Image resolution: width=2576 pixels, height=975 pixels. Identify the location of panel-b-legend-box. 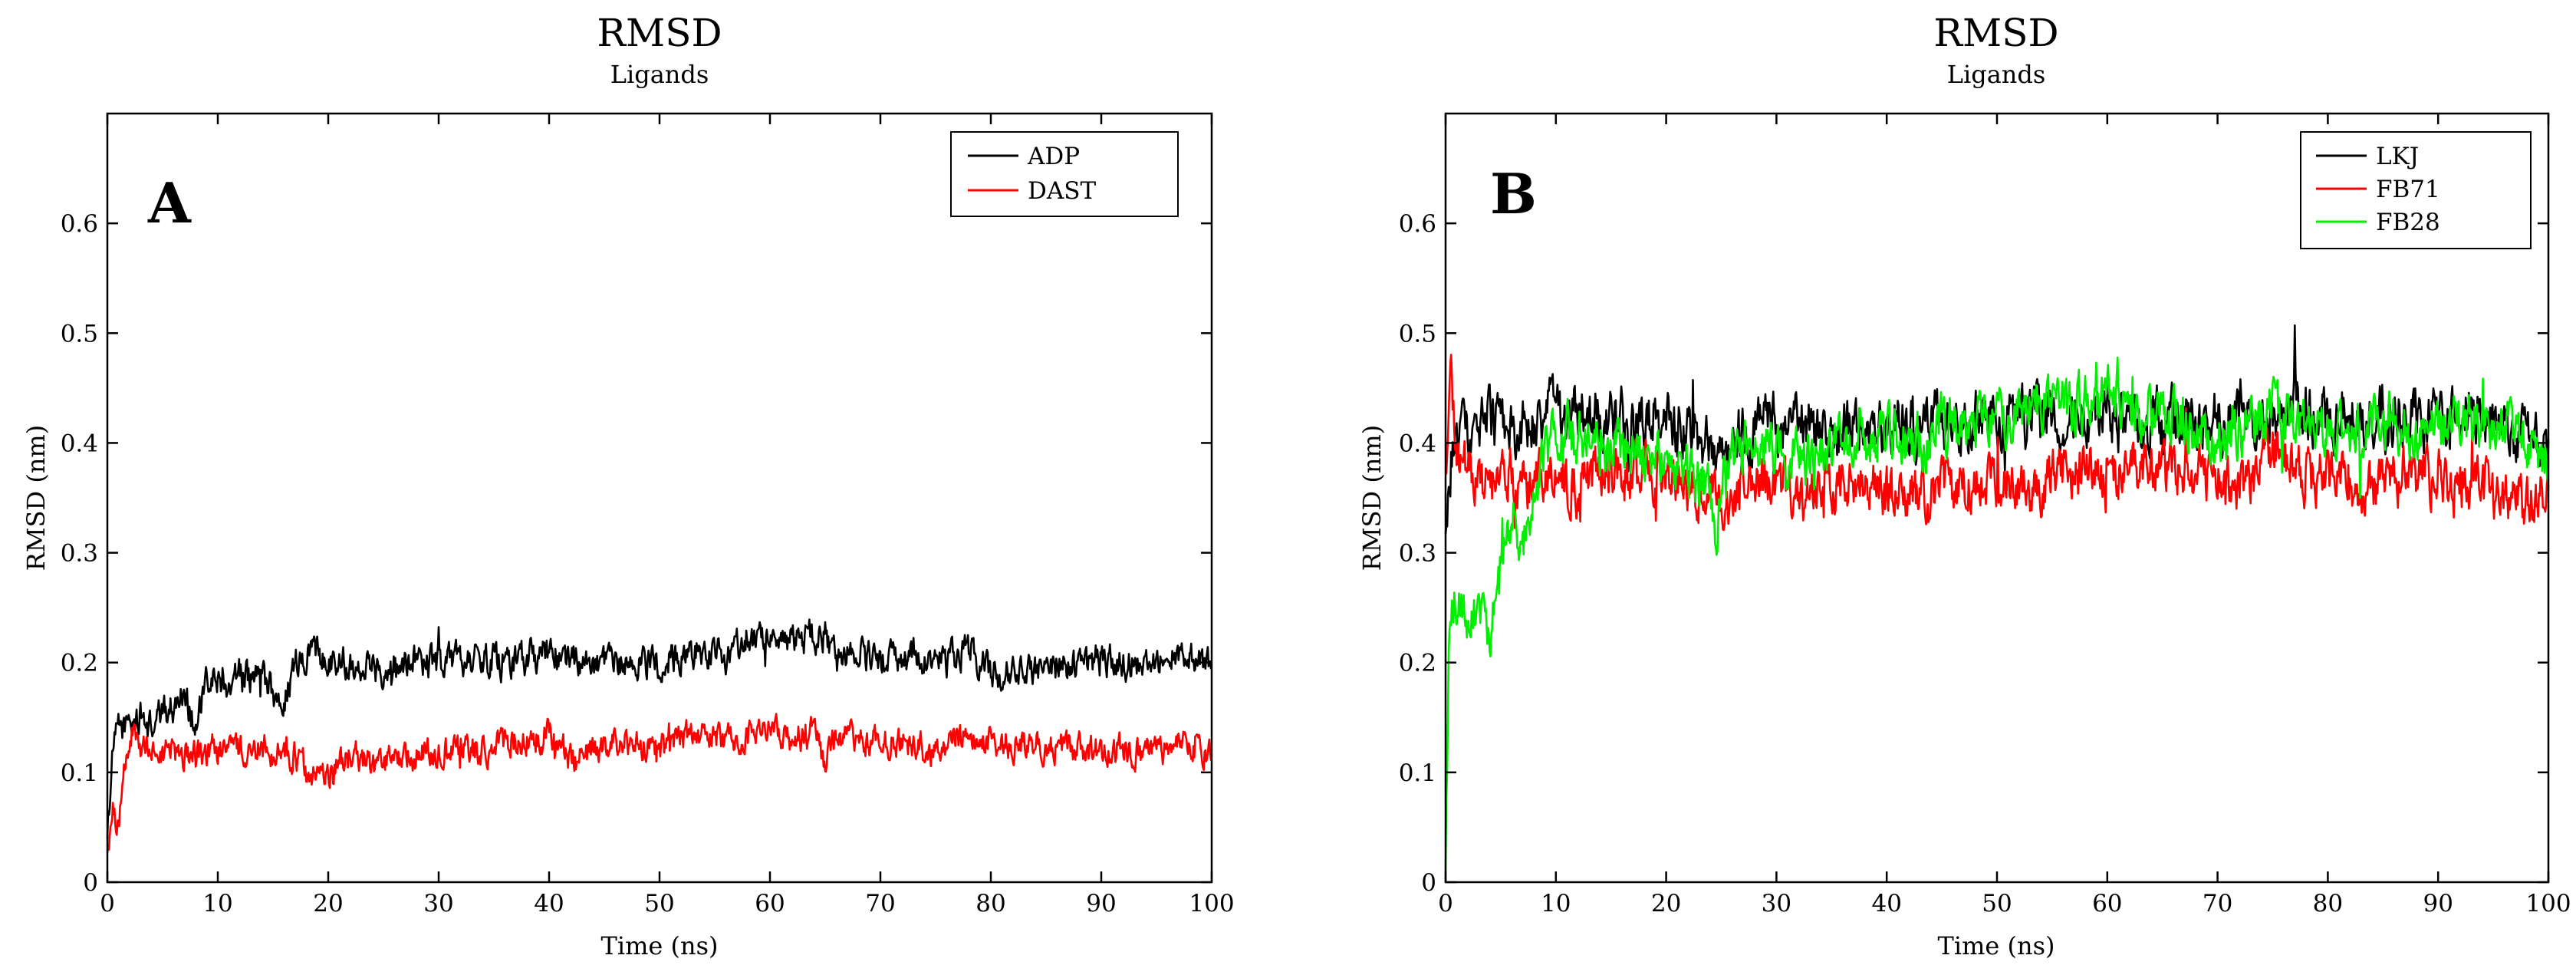
(2416, 190).